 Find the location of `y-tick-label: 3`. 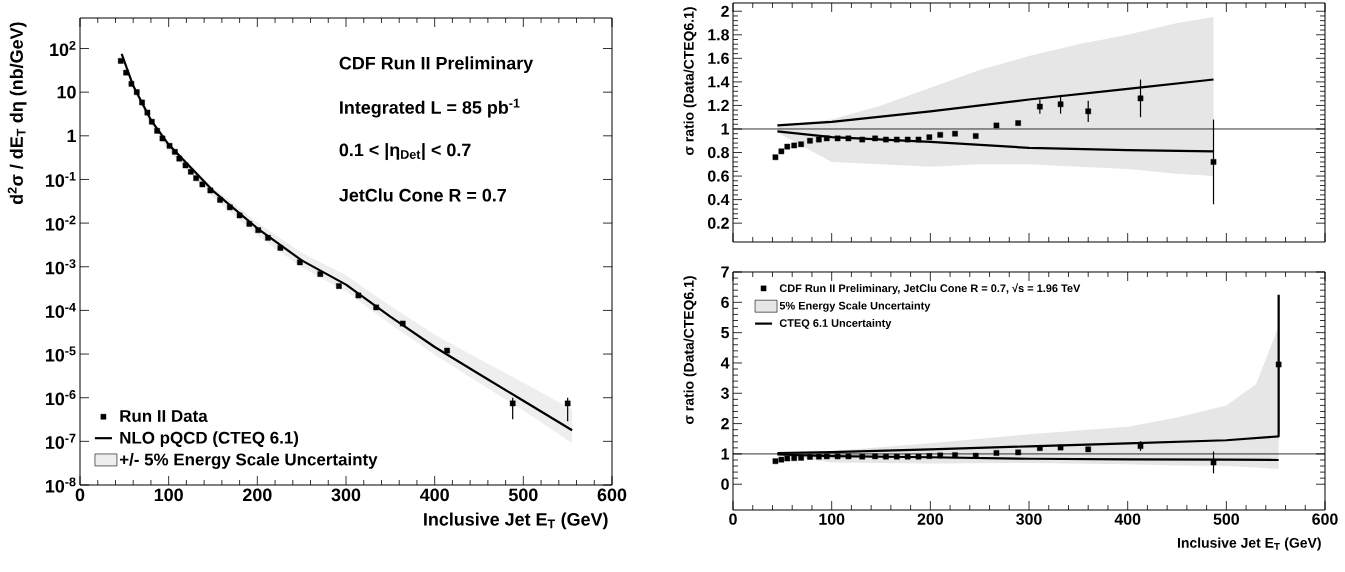

y-tick-label: 3 is located at coordinates (724, 393).